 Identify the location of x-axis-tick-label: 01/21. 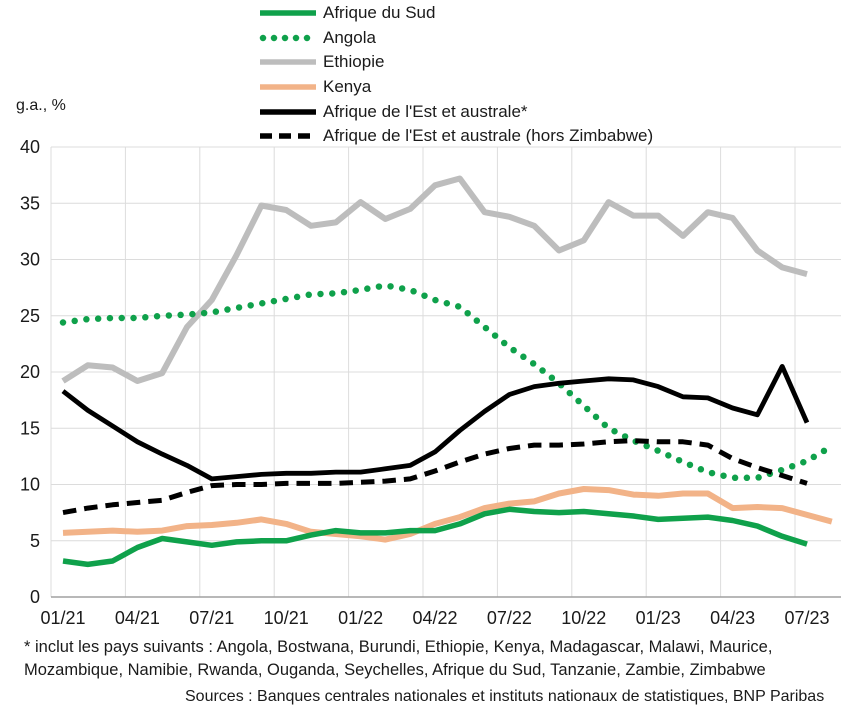
(62, 618).